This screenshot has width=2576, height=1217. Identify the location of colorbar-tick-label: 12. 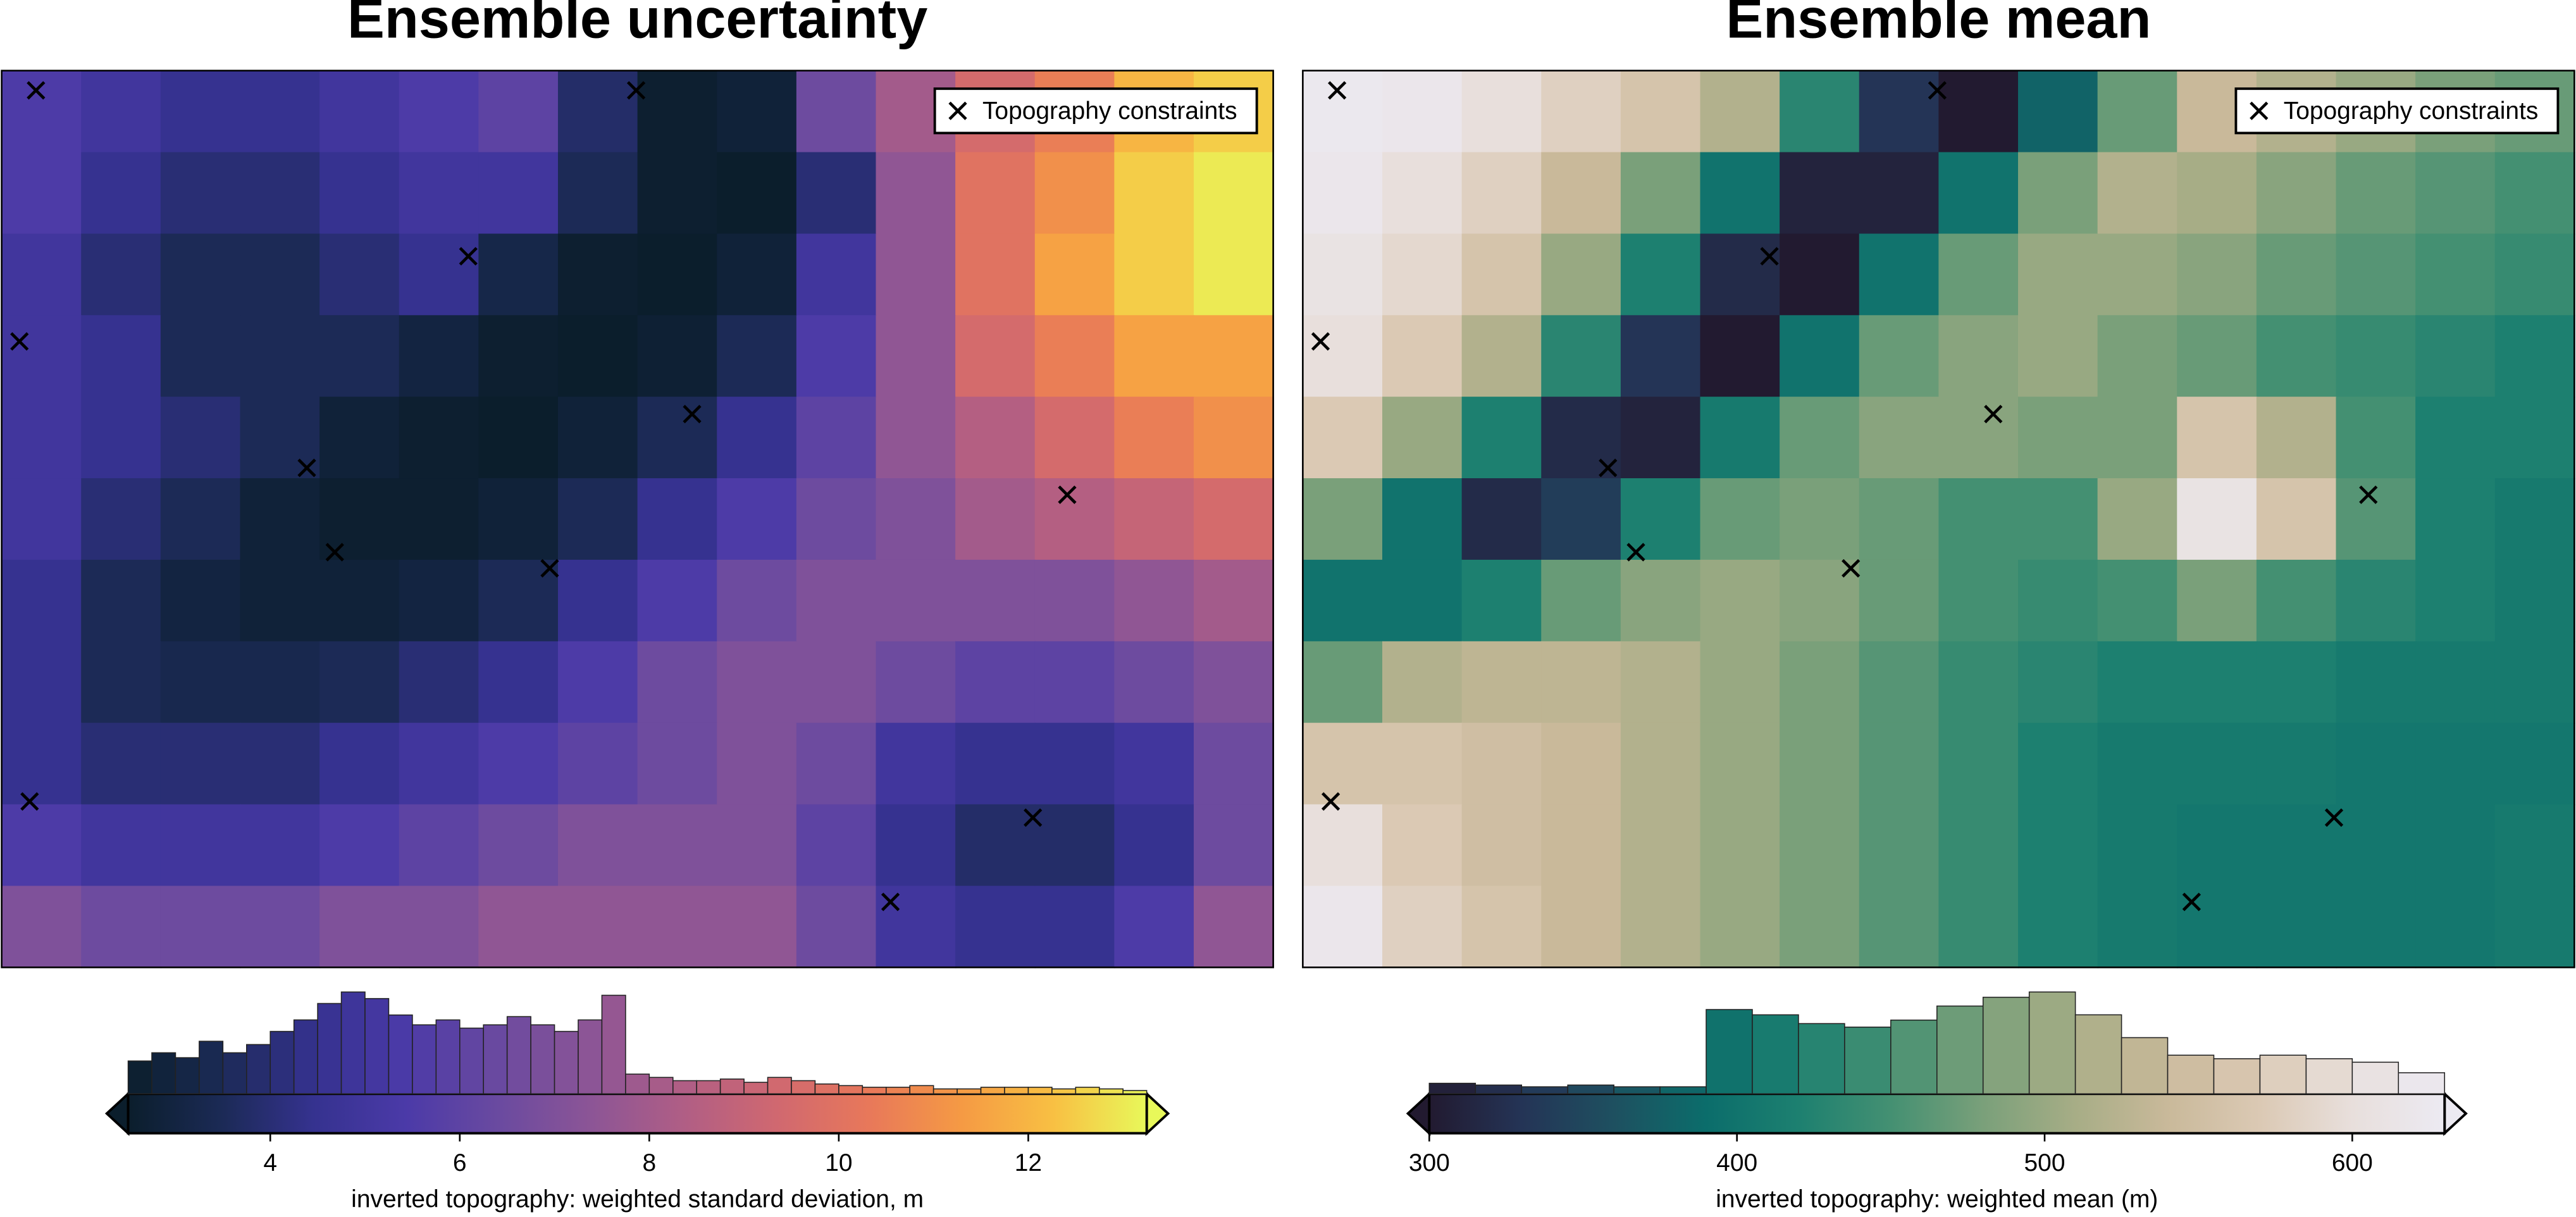
(1028, 1163).